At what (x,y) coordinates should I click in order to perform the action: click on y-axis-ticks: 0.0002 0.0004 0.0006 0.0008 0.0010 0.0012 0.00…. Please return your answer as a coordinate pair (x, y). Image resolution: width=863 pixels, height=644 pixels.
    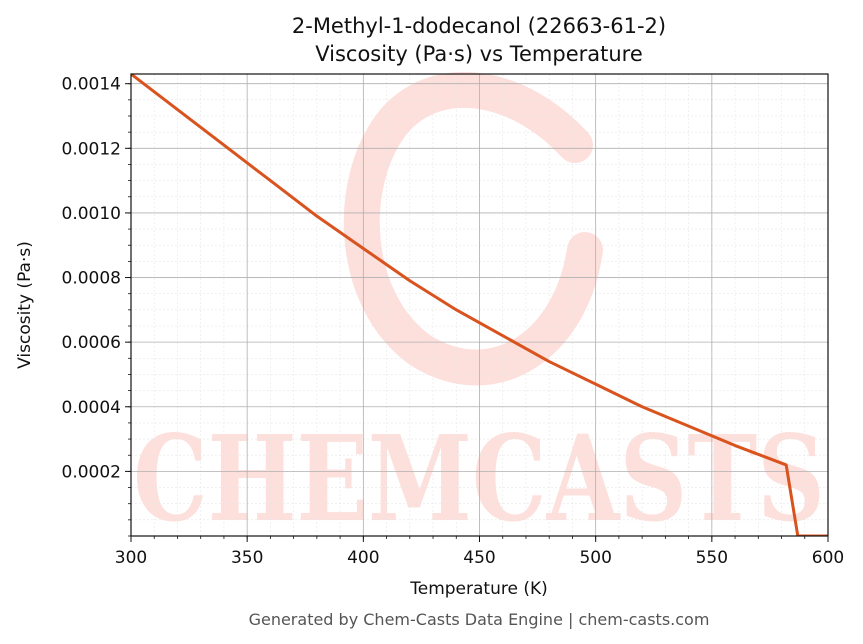
    Looking at the image, I should click on (96, 306).